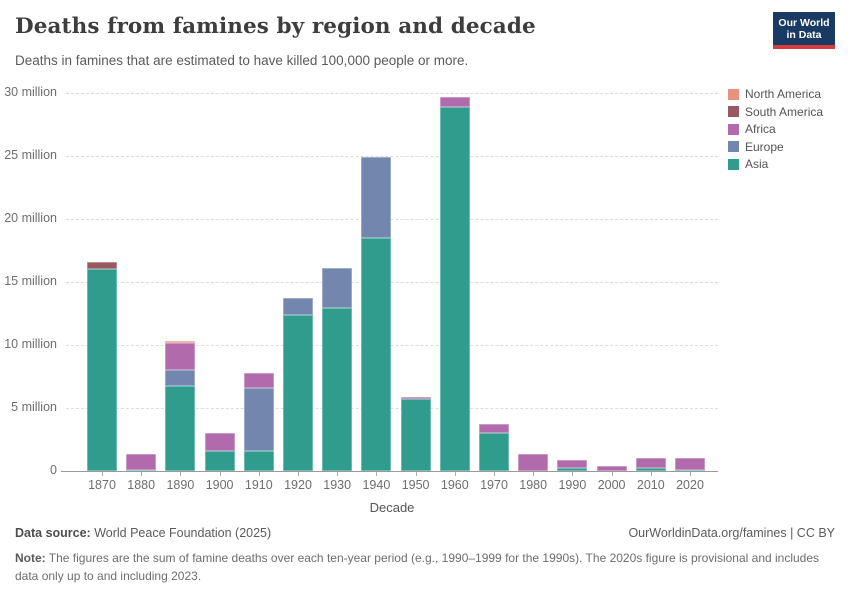 This screenshot has width=850, height=600. What do you see at coordinates (731, 533) in the screenshot?
I see `owid-cc-link: OurWorldinData.org/famines | CC BY` at bounding box center [731, 533].